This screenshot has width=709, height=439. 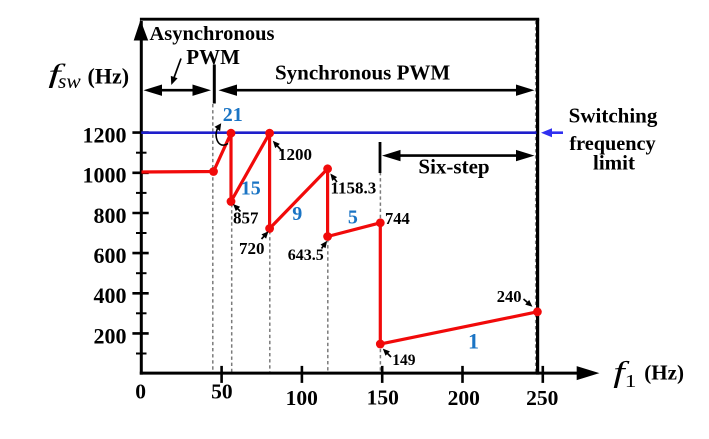 I want to click on svg-text: 720, so click(x=252, y=248).